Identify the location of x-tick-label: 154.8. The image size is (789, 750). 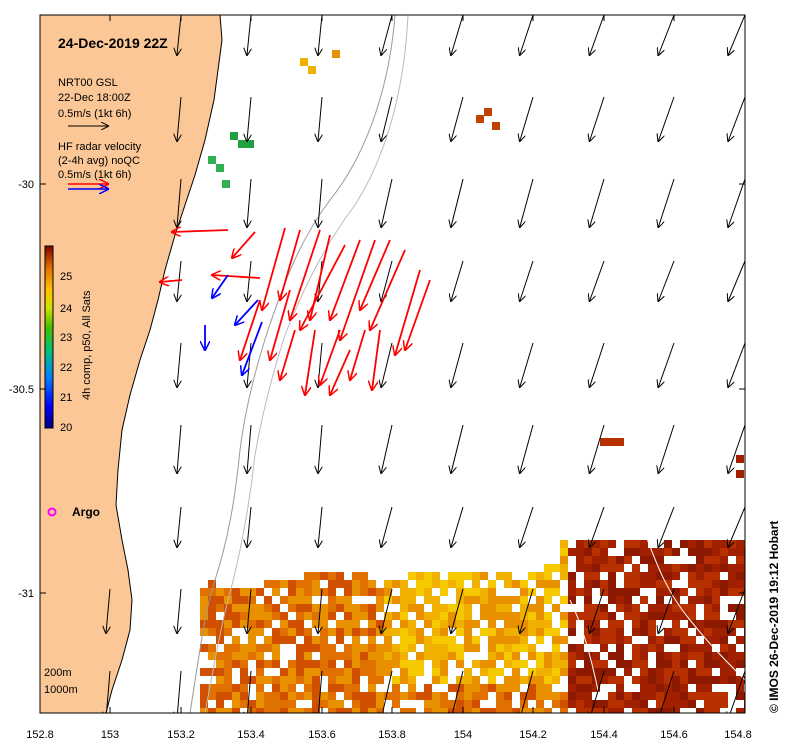
(738, 735).